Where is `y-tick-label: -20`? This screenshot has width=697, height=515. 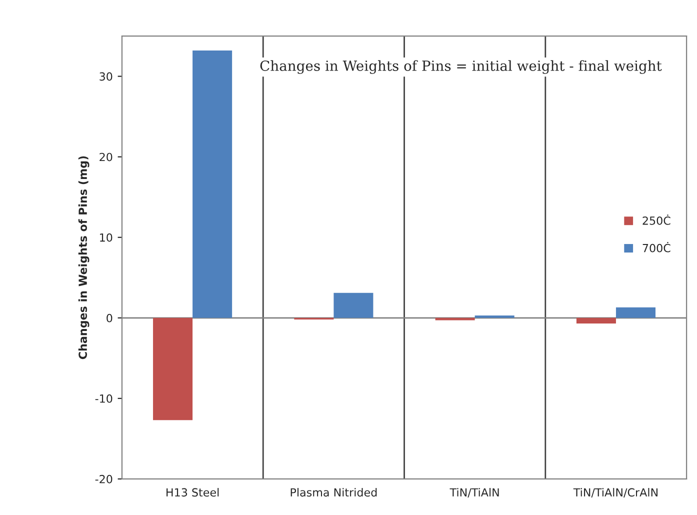 y-tick-label: -20 is located at coordinates (103, 479).